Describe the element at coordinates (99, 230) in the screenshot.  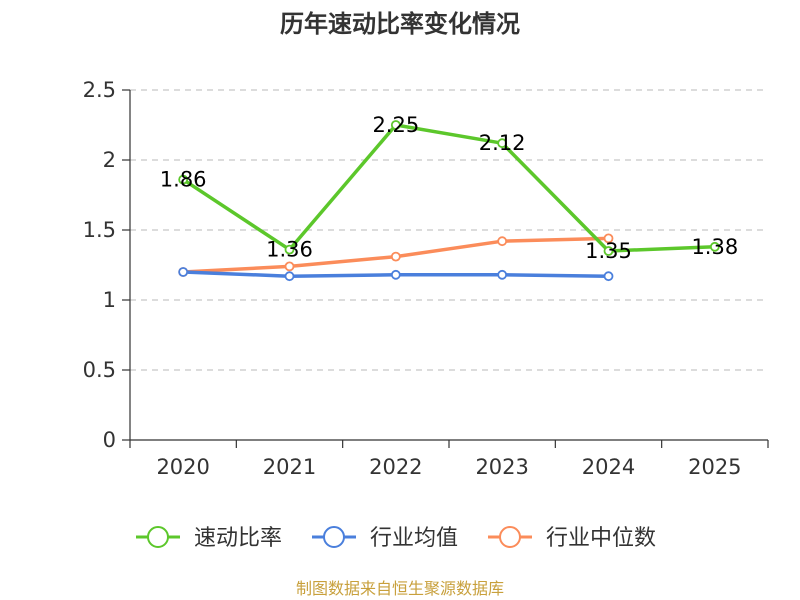
I see `y-tick-label: 1.5` at that location.